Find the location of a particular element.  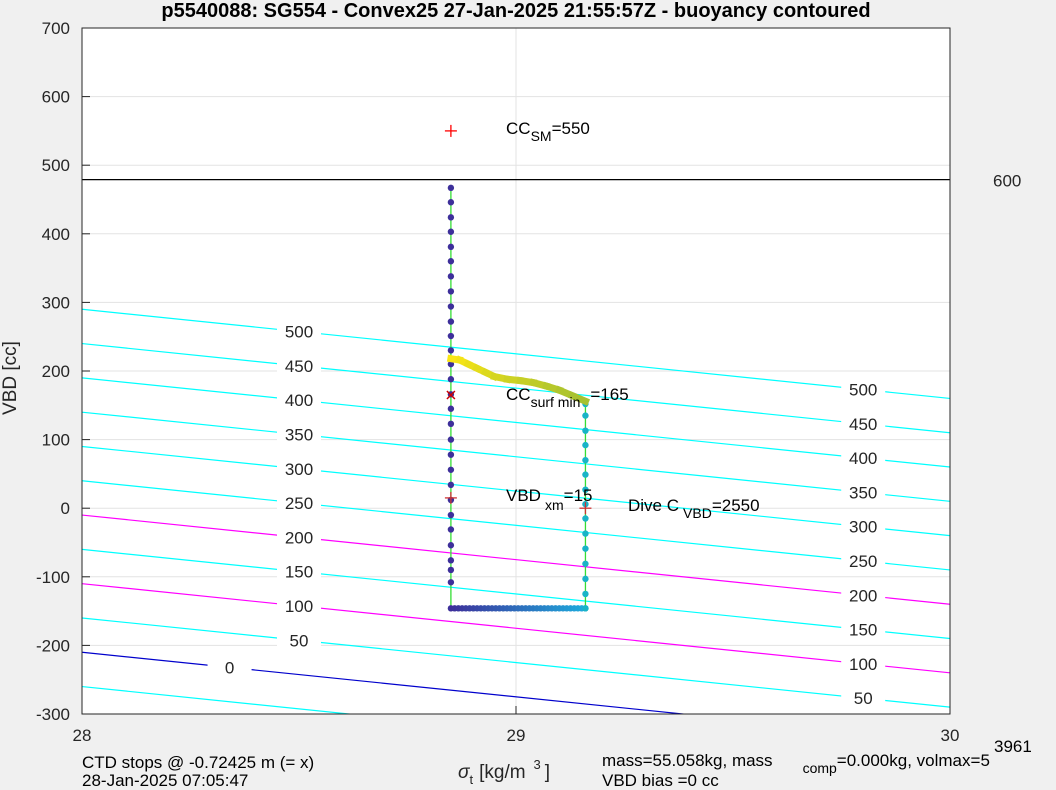

contour-label: 400 is located at coordinates (299, 400).